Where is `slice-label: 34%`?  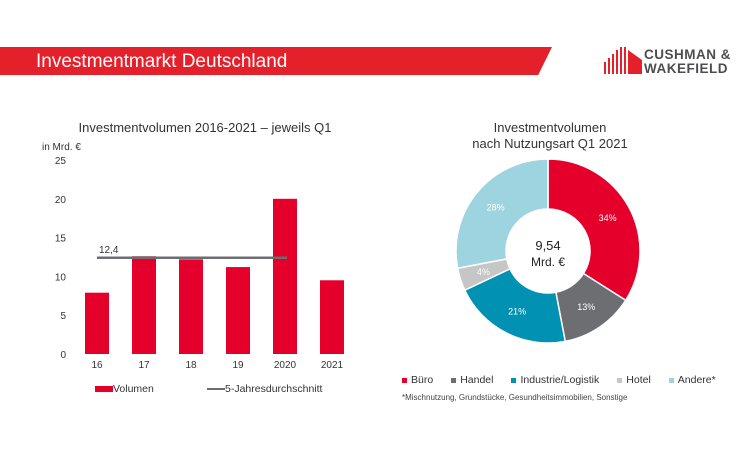
slice-label: 34% is located at coordinates (608, 218).